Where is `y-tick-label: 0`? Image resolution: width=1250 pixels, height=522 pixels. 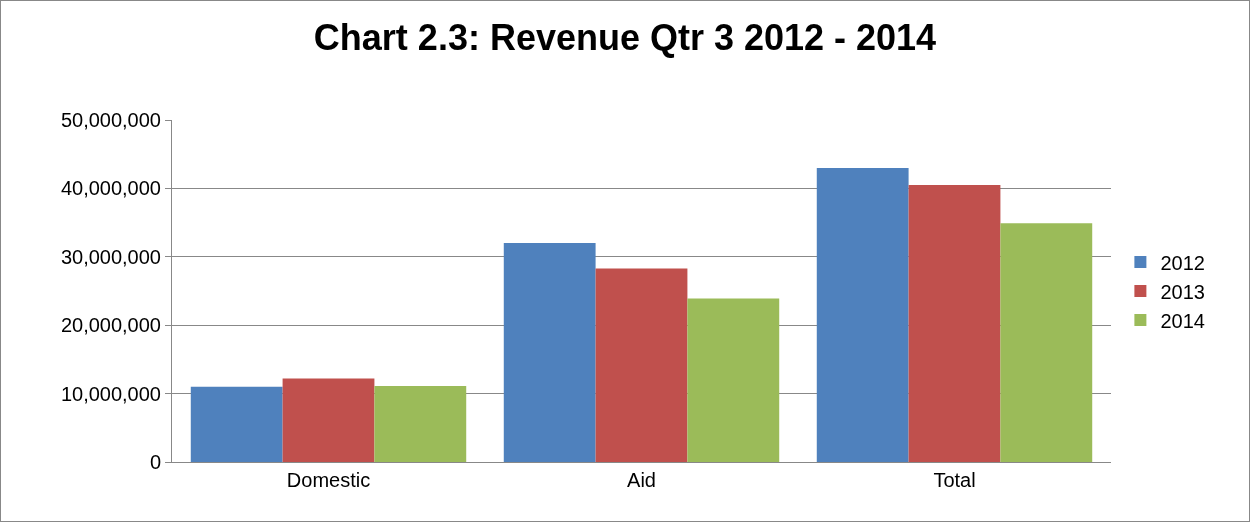
y-tick-label: 0 is located at coordinates (155, 462).